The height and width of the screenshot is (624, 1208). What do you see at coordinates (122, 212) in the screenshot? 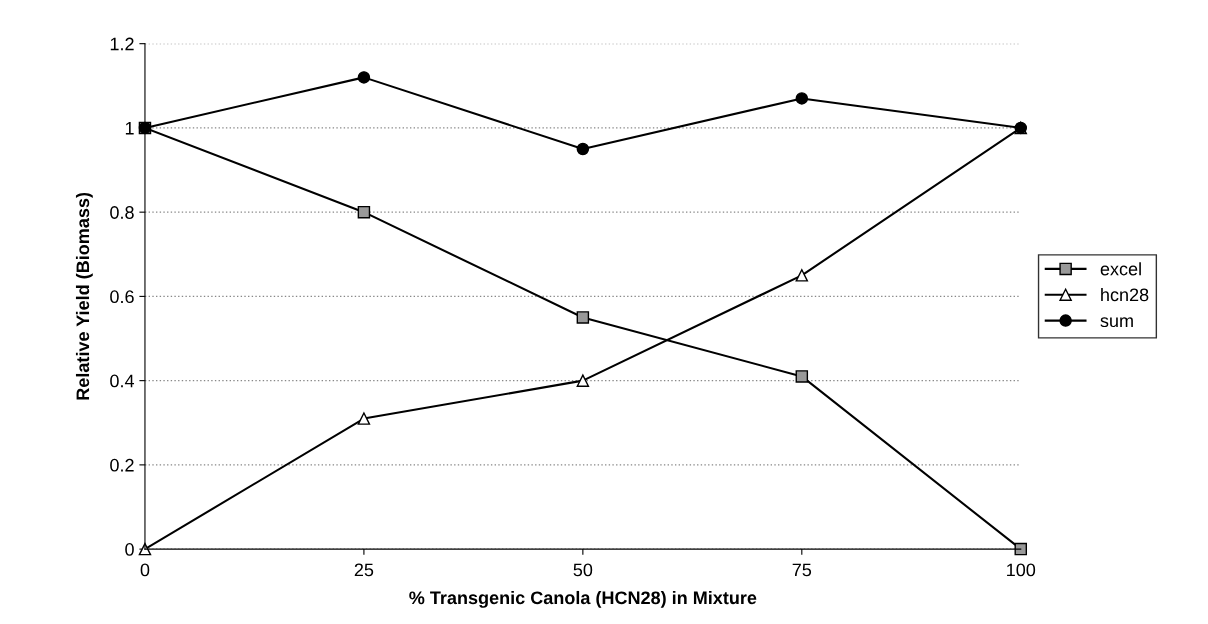
I see `y-tick-label: 0.8` at bounding box center [122, 212].